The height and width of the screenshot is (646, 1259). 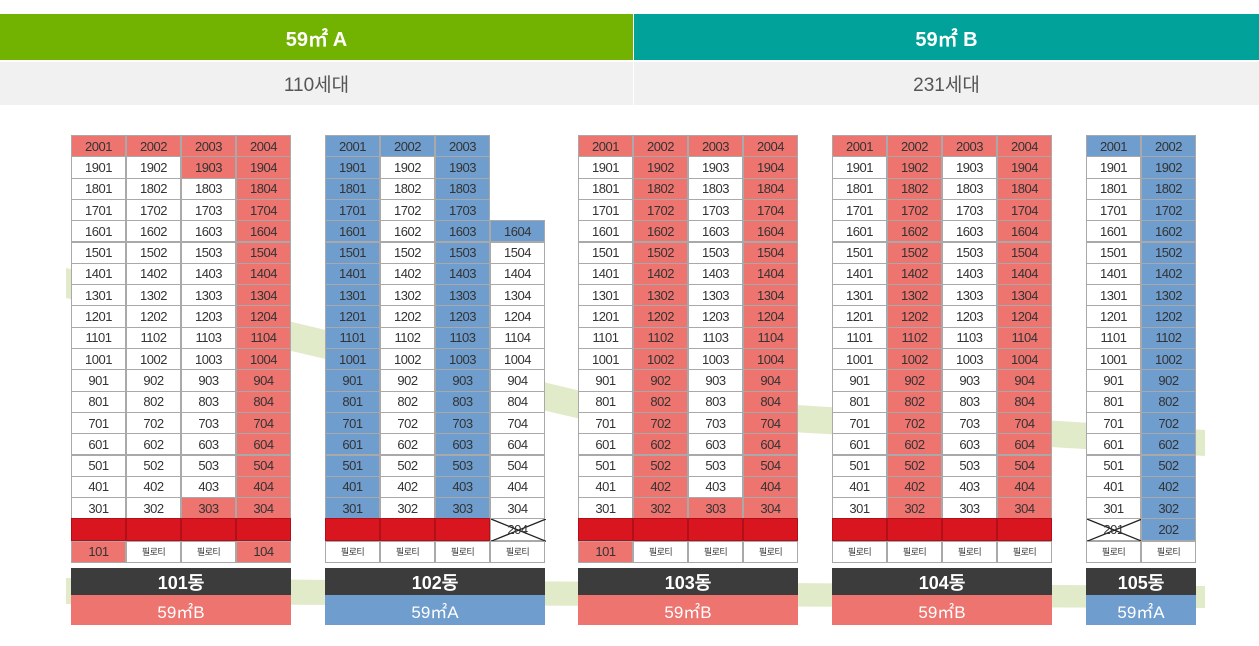 I want to click on unit-604: 604, so click(x=517, y=444).